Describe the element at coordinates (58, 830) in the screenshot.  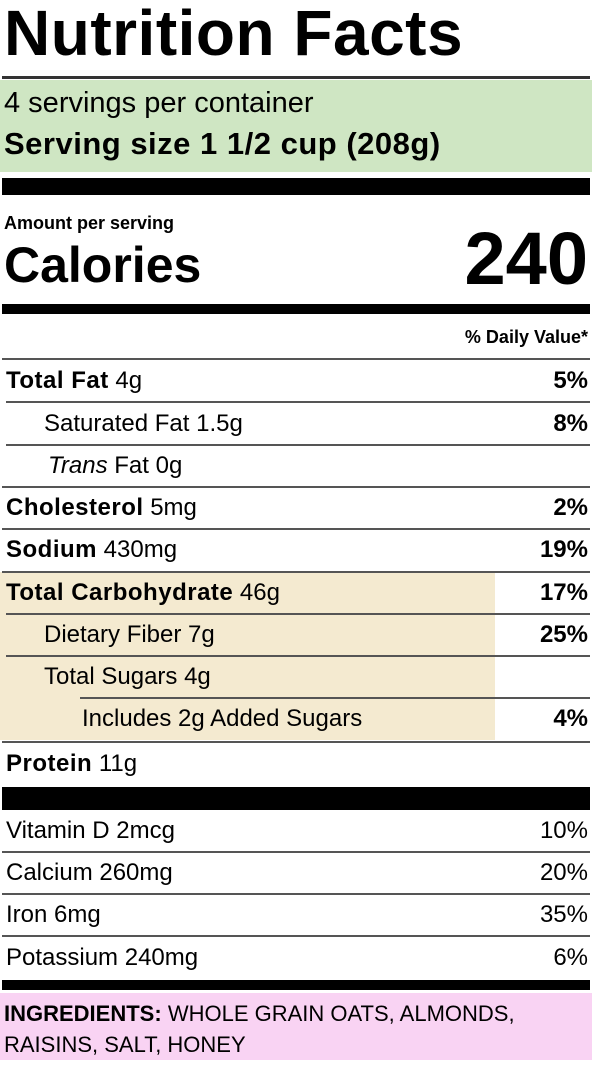
I see `vitamin-name: Vitamin D` at that location.